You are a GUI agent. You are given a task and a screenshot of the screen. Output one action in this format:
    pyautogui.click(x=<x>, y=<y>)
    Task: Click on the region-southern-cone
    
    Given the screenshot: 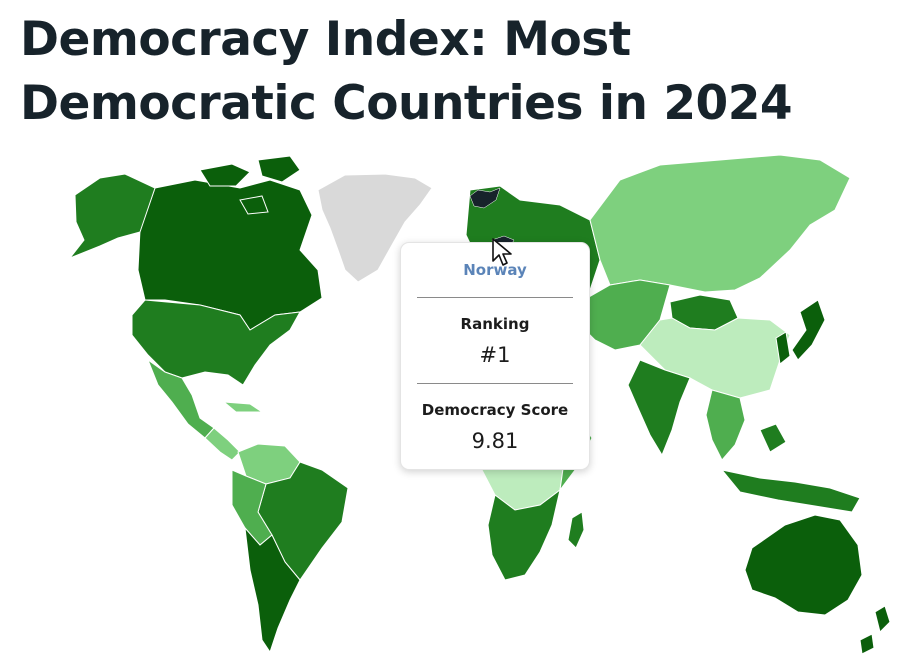 What is the action you would take?
    pyautogui.click(x=272, y=590)
    